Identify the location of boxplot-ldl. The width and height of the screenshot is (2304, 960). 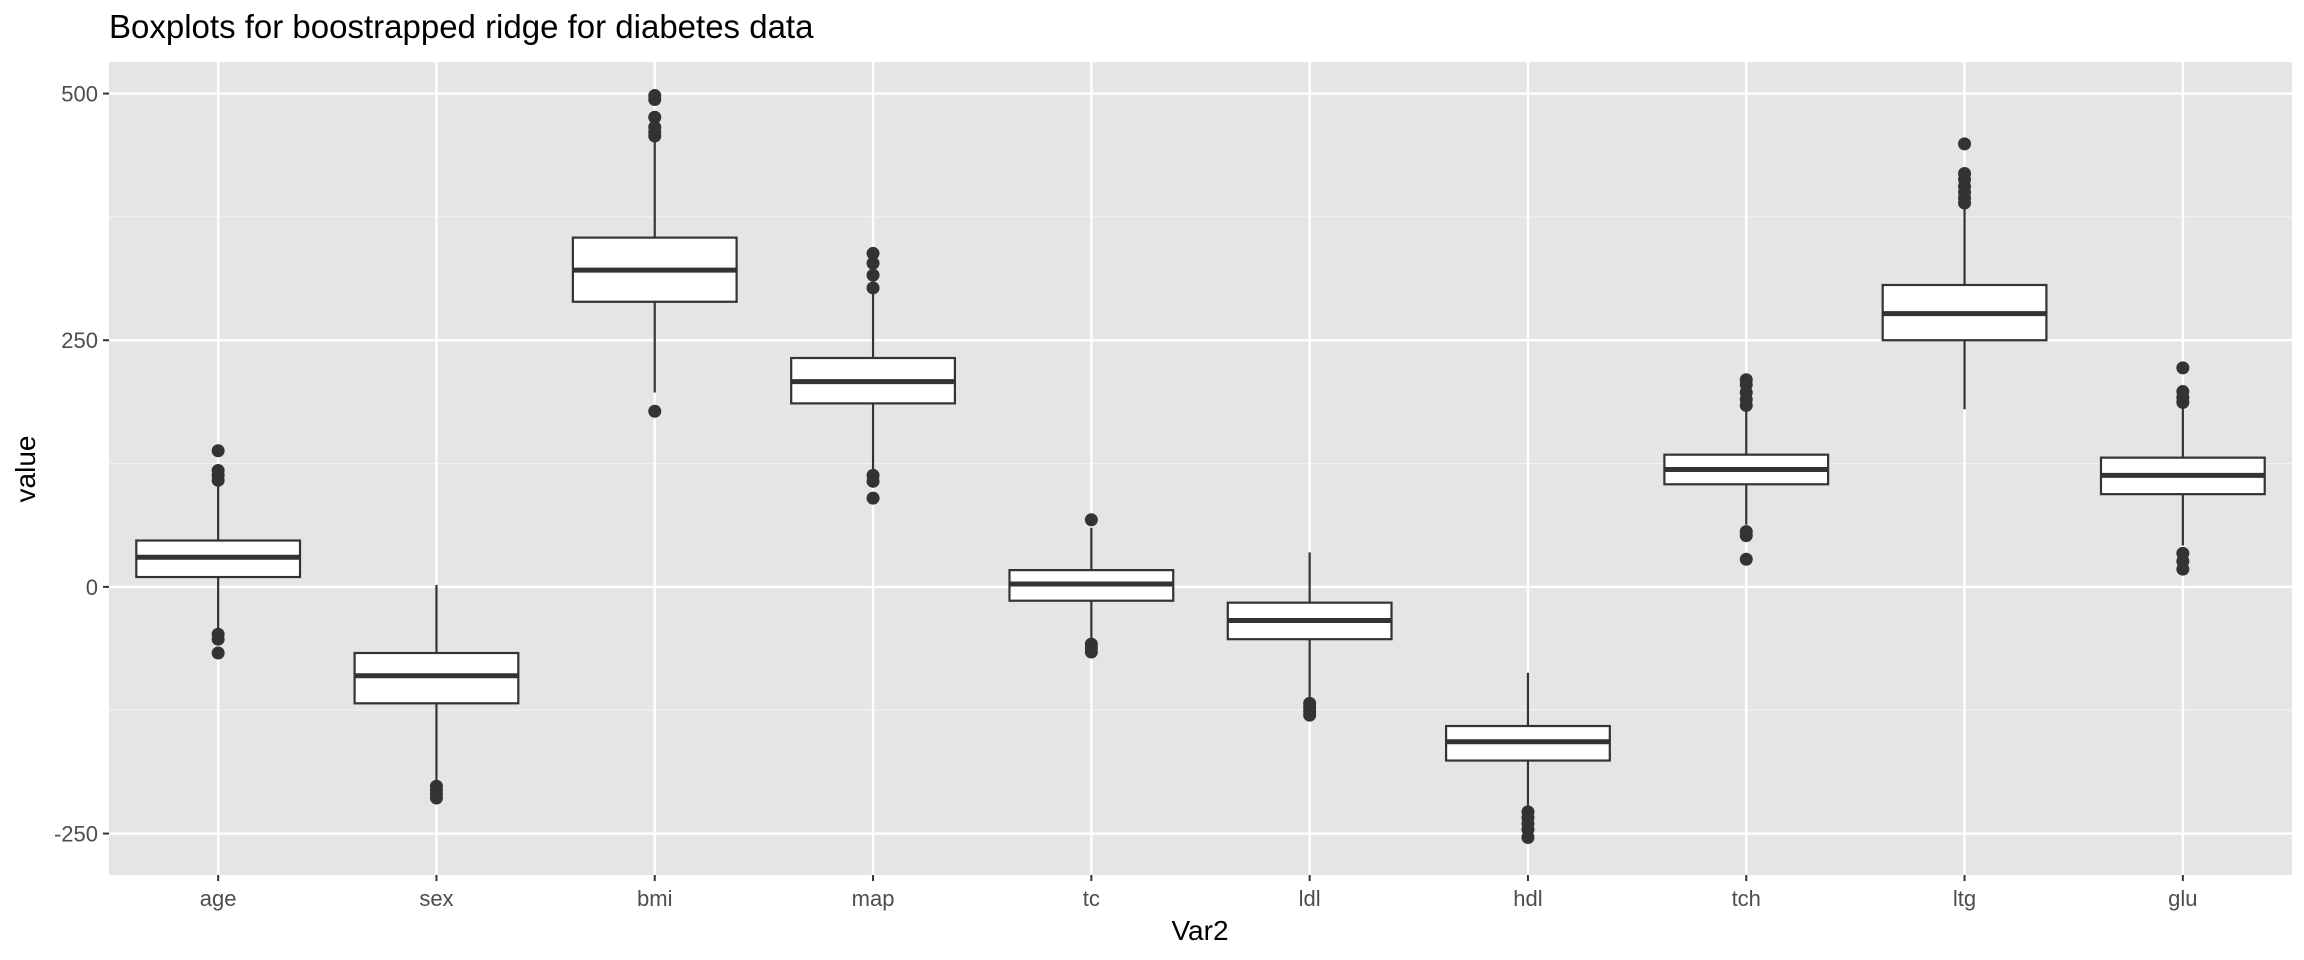
(1309, 637).